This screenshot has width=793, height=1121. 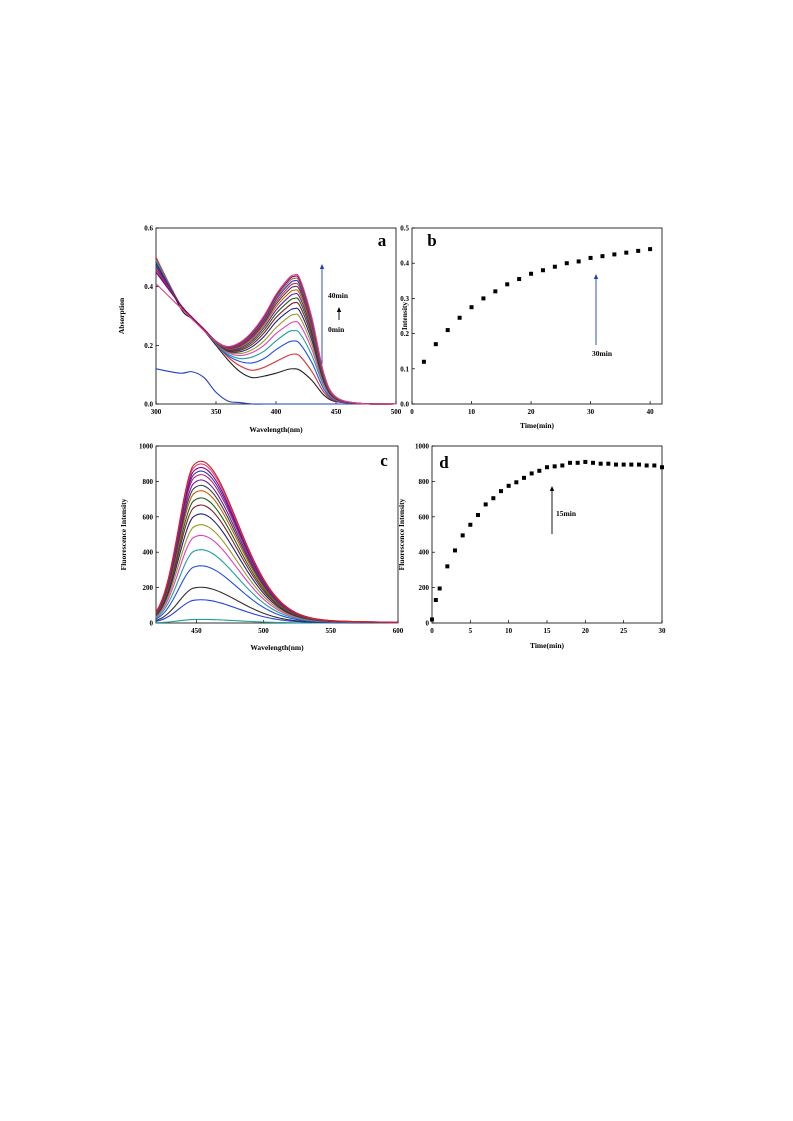 I want to click on y-tick-label: 0.6, so click(x=148, y=229).